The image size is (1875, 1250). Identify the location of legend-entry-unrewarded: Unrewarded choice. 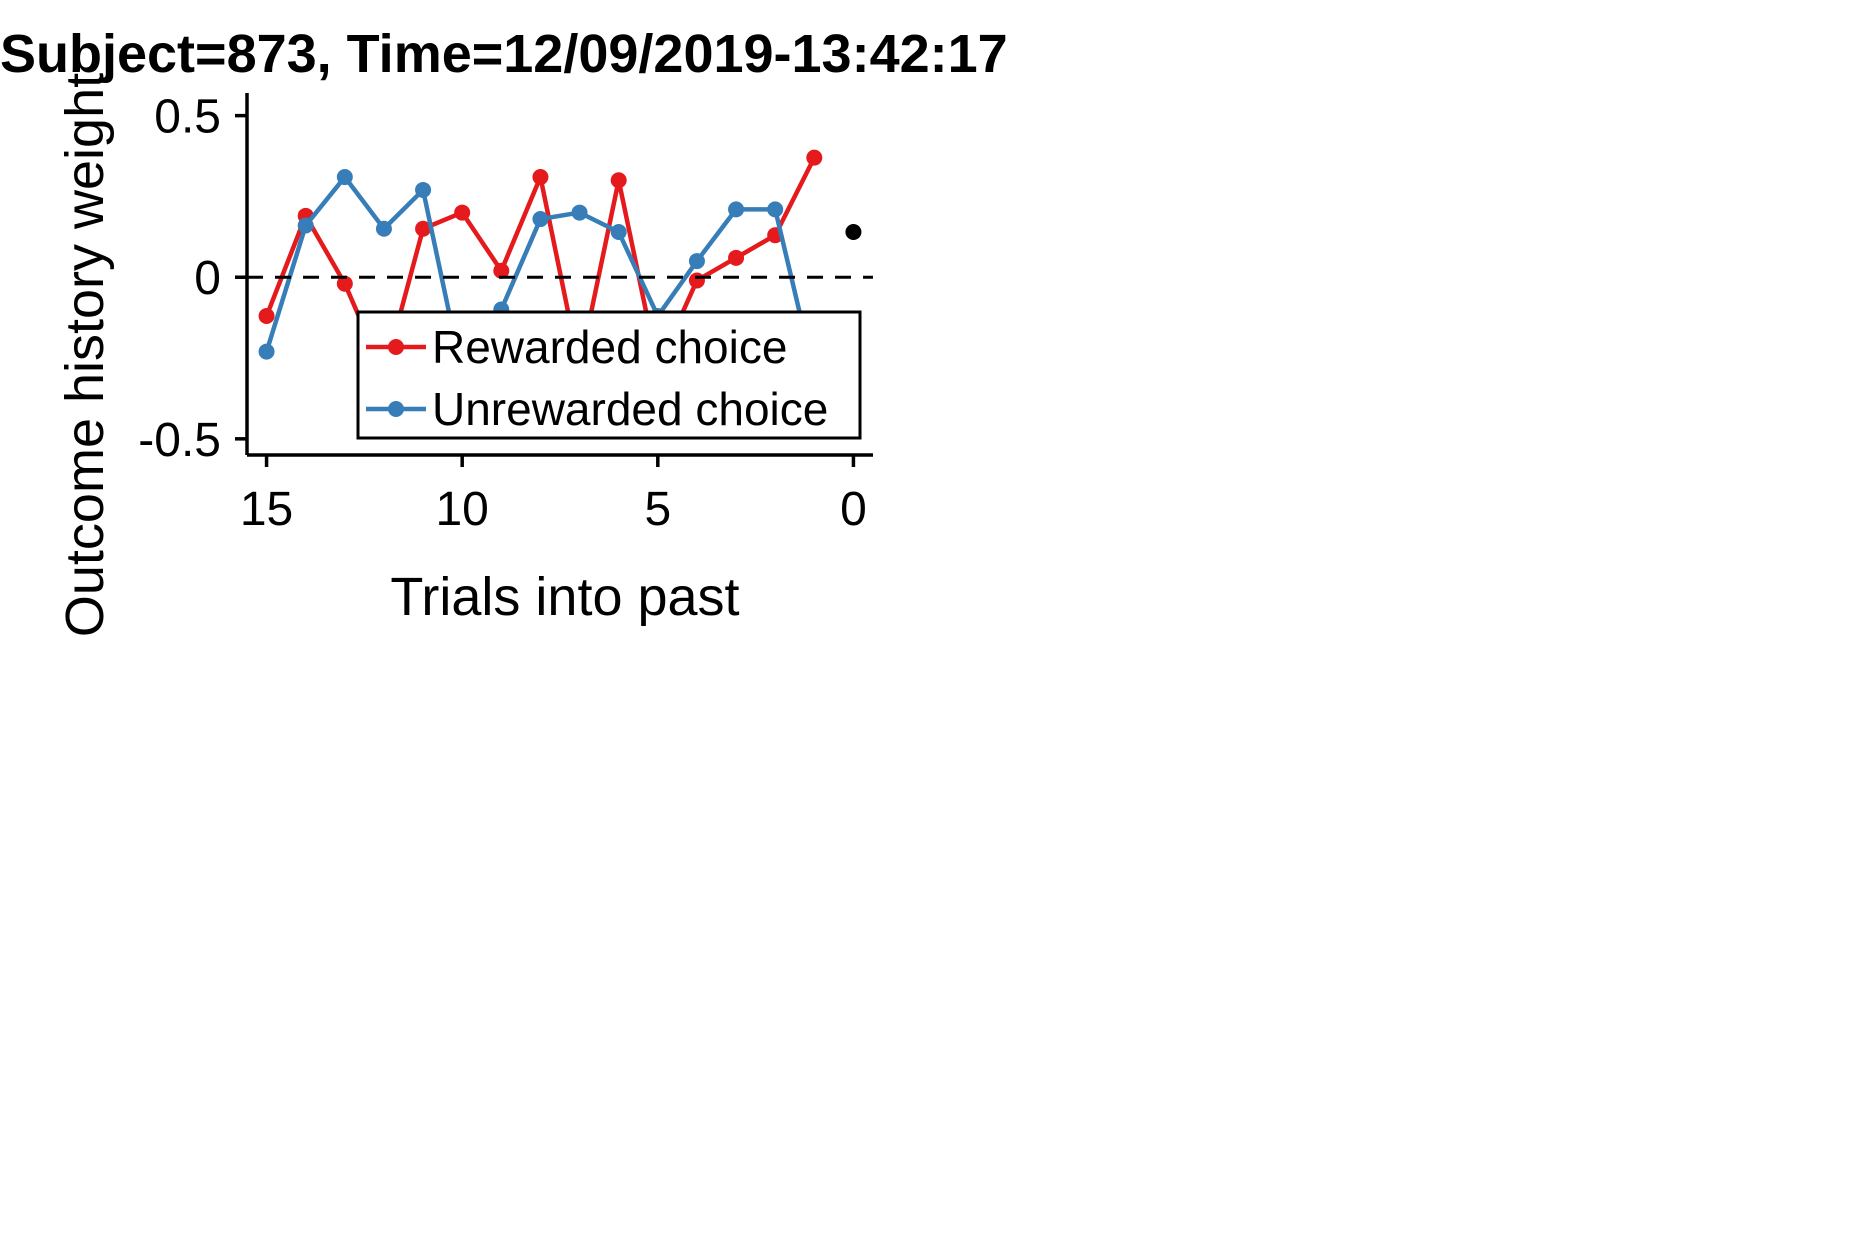
(597, 409).